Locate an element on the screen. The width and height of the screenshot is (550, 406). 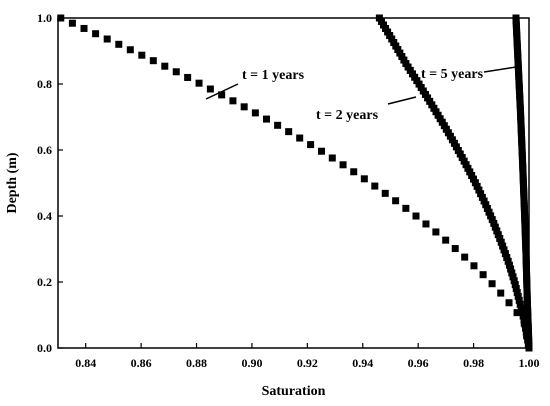
y-tick-label: 0.8 is located at coordinates (44, 84).